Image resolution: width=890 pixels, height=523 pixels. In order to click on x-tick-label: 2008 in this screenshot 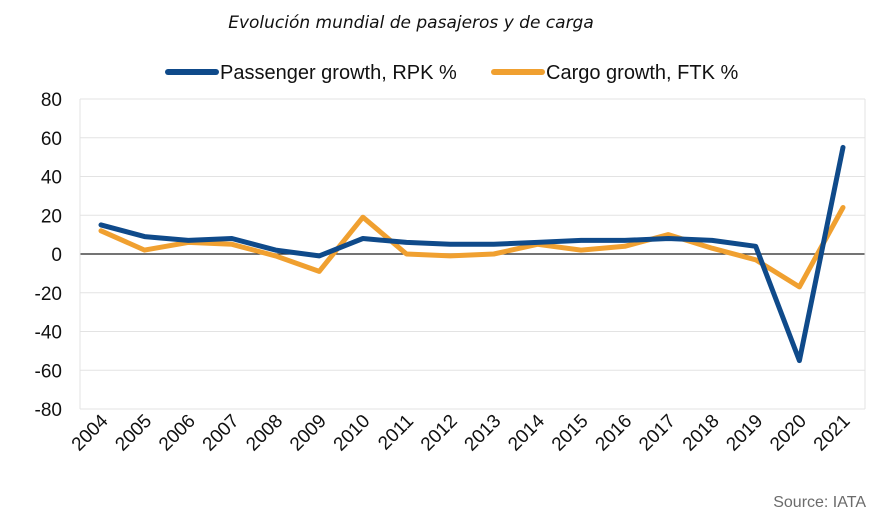, I will do `click(264, 433)`.